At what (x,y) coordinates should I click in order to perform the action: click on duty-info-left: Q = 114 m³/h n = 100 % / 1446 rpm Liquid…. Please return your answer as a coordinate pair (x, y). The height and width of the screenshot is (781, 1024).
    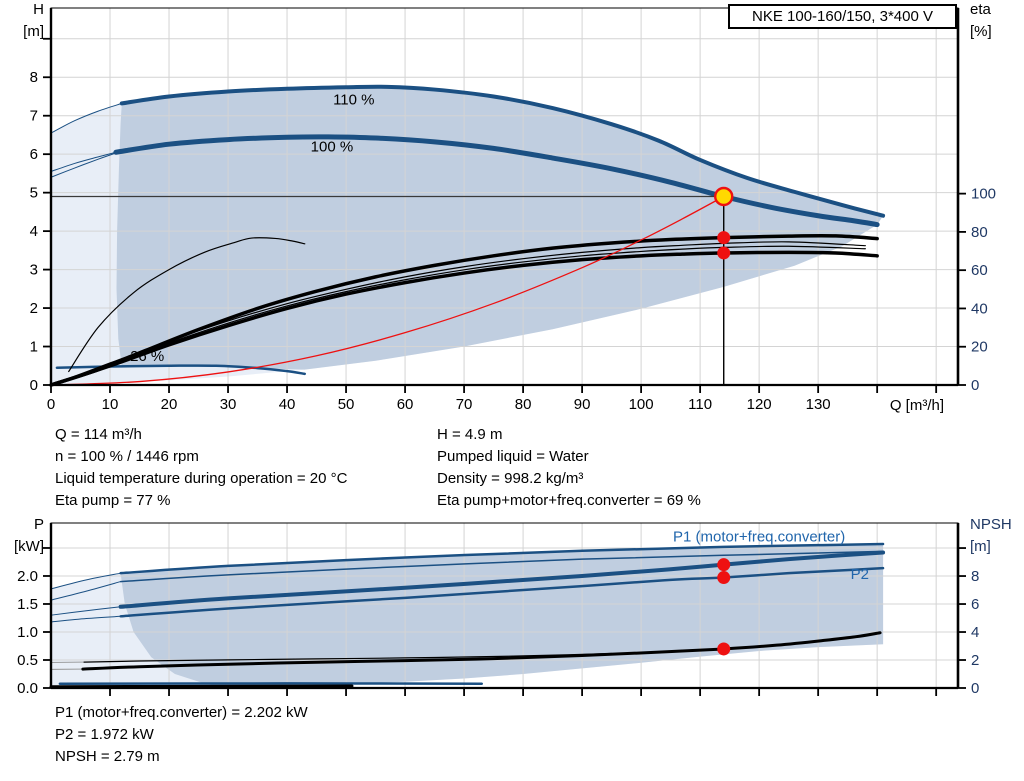
    Looking at the image, I should click on (201, 468).